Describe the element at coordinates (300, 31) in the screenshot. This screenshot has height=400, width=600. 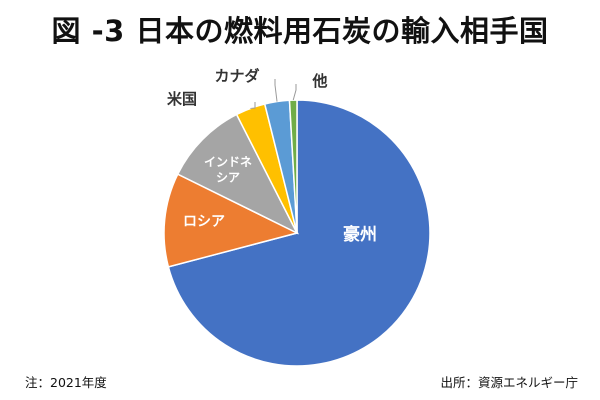
I see `chart-title: 図 -3 日本の燃料用石炭の輸入相手国` at that location.